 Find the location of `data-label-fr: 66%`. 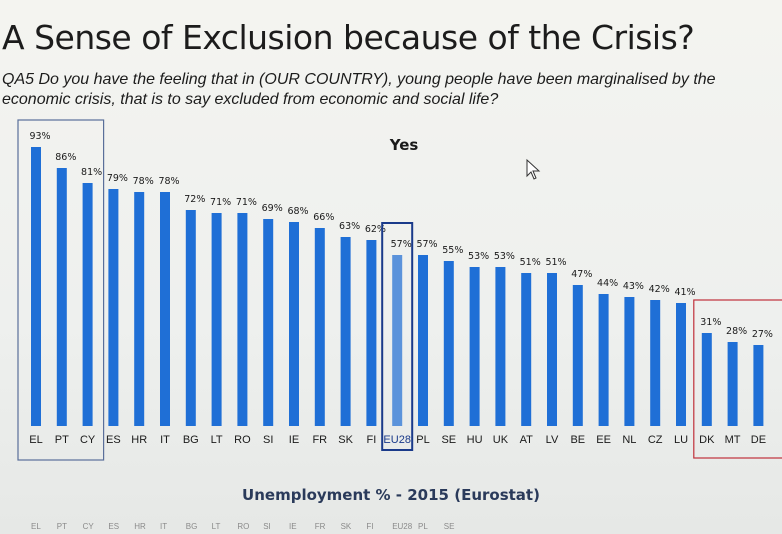

data-label-fr: 66% is located at coordinates (323, 217).